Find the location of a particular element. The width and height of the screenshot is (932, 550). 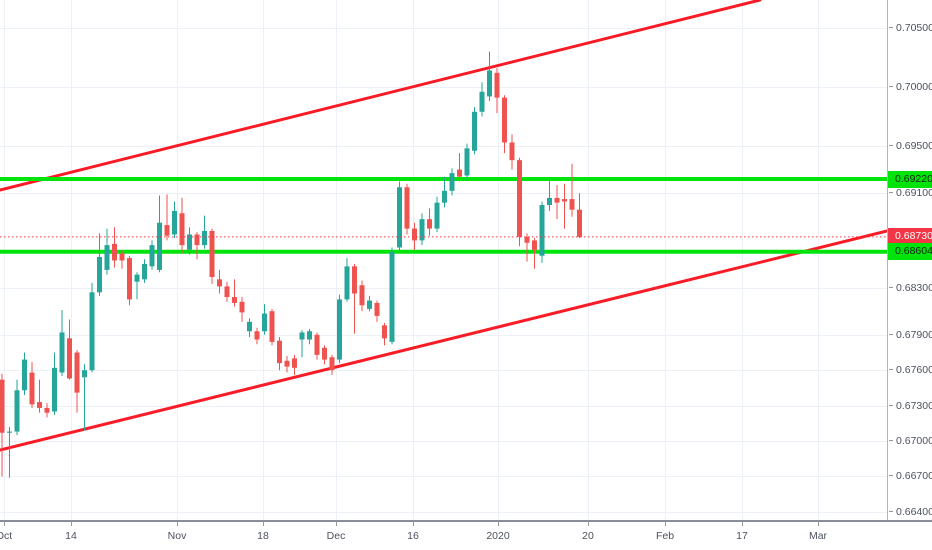

x-axis-label: Nov is located at coordinates (177, 536).